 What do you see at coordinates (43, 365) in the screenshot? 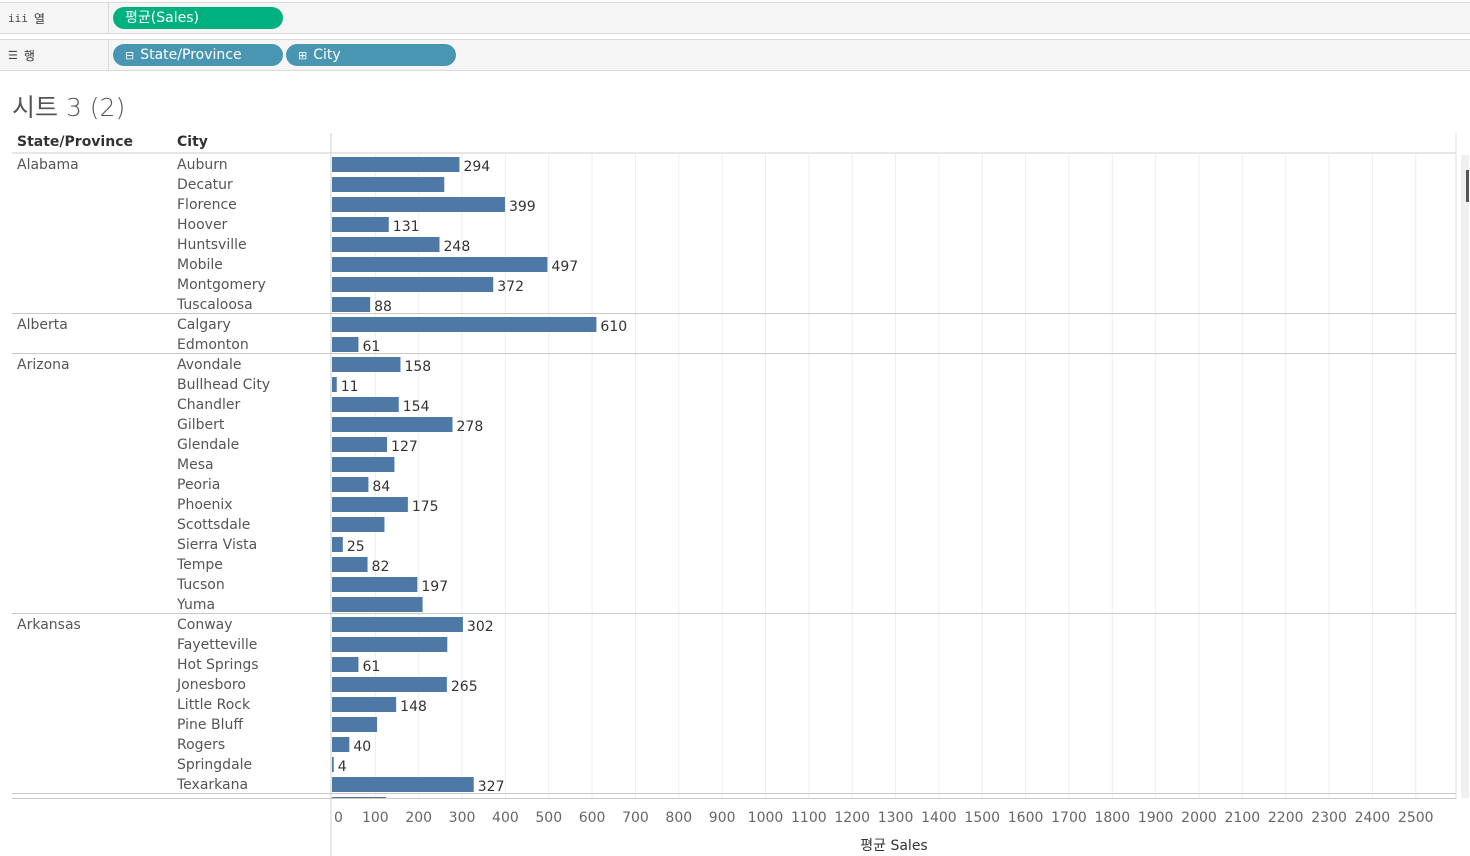
I see `state-label: Arizona` at bounding box center [43, 365].